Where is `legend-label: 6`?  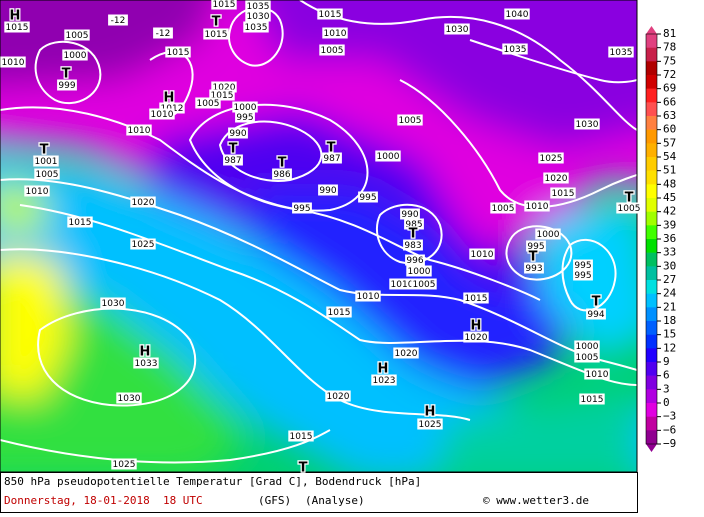
legend-label: 6 is located at coordinates (666, 375).